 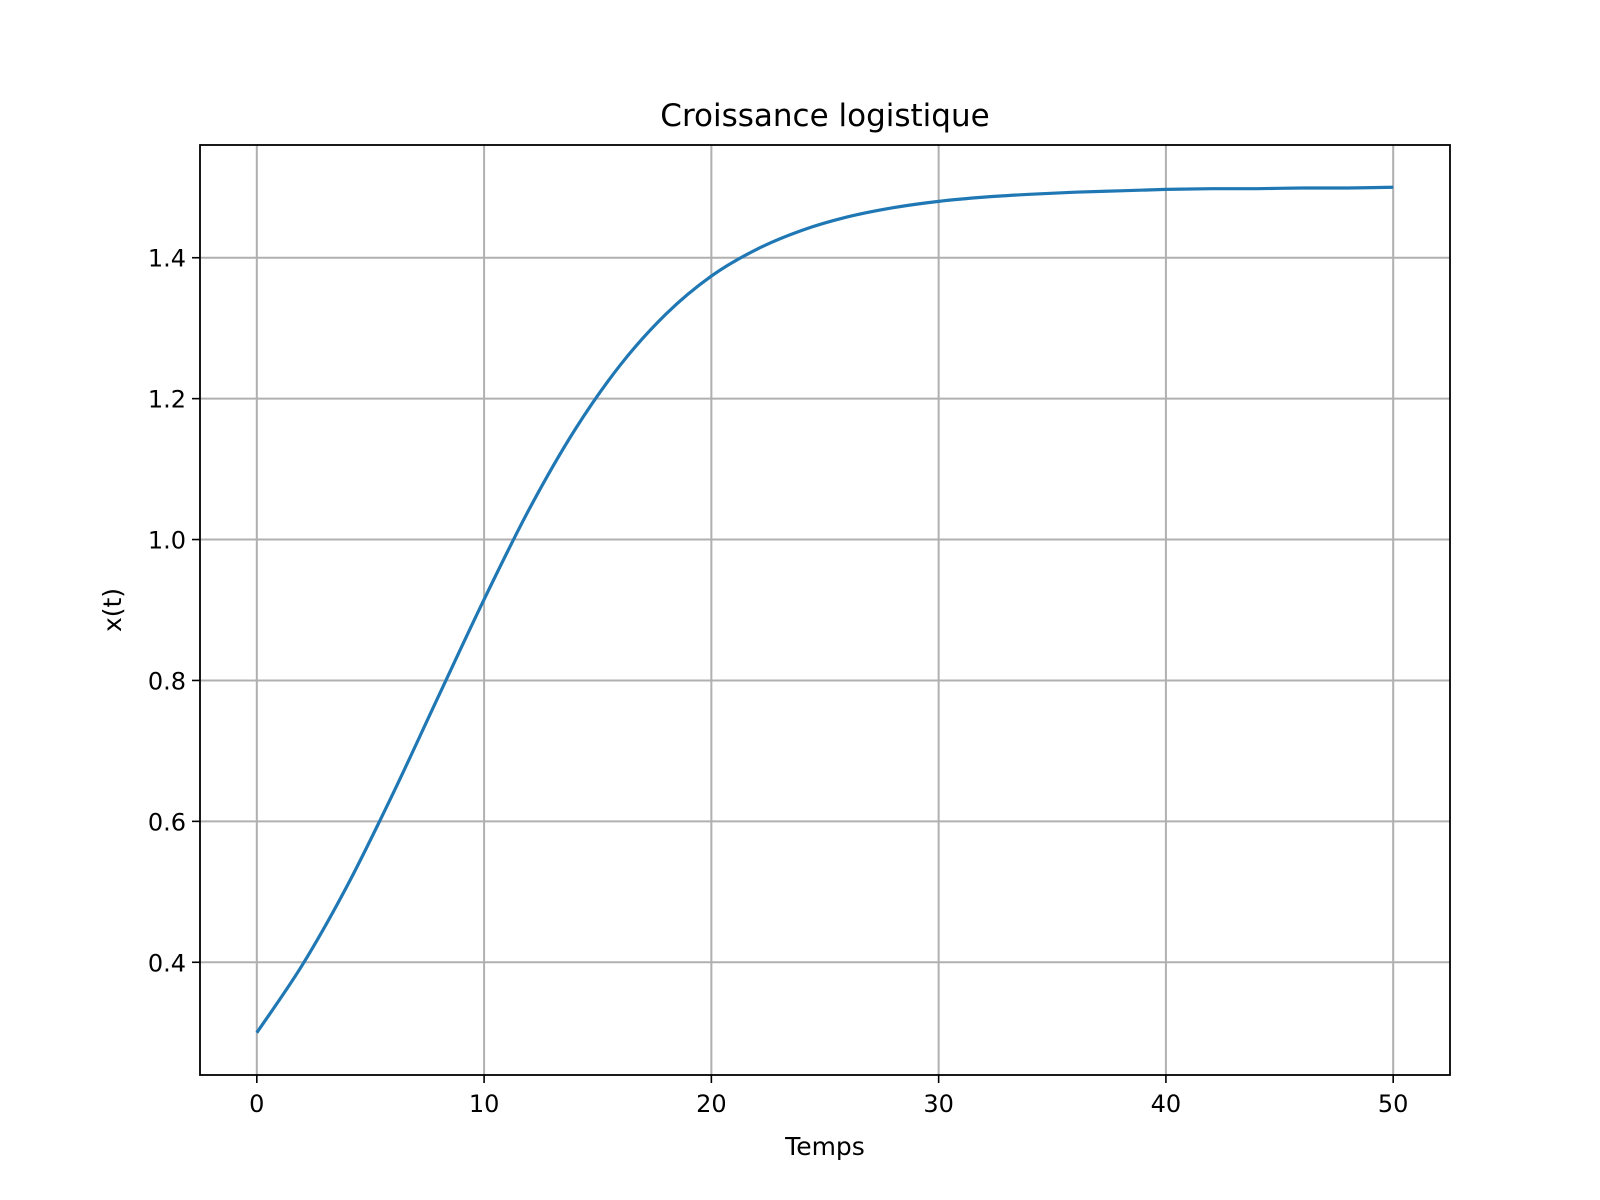 I want to click on y-tick-label: 1.4, so click(x=167, y=259).